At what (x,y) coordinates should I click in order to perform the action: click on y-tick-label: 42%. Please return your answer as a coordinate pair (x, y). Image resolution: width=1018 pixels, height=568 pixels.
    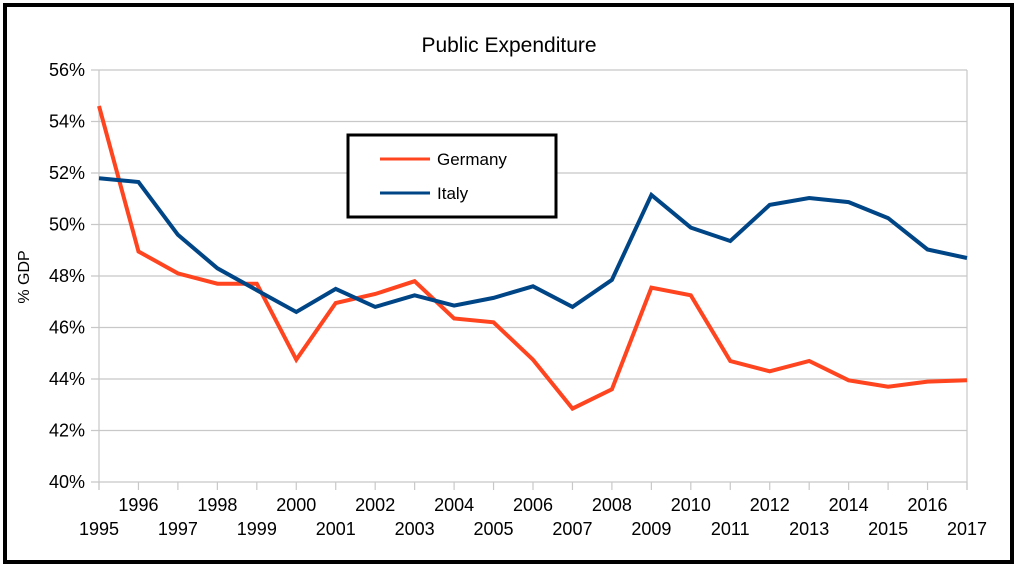
    Looking at the image, I should click on (67, 431).